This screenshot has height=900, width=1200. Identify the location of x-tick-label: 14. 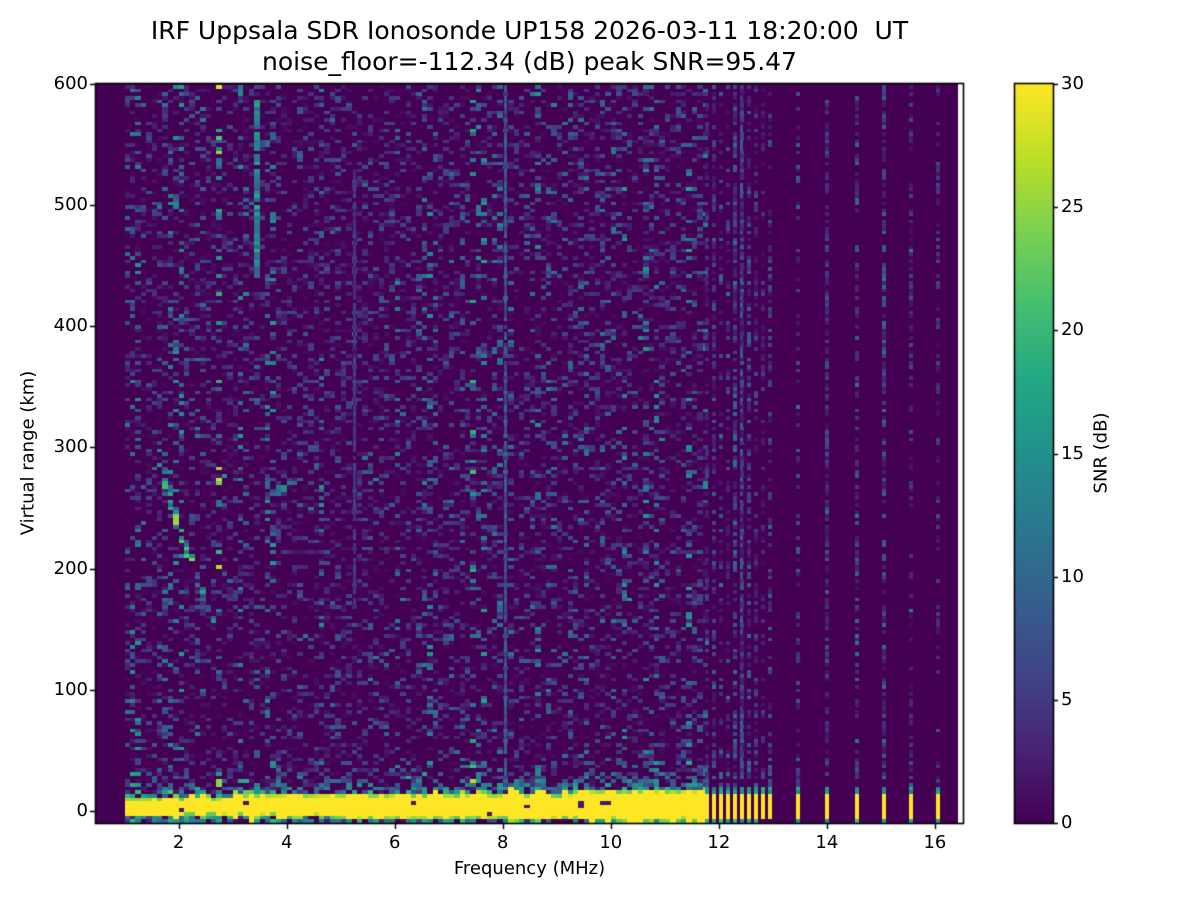
(827, 842).